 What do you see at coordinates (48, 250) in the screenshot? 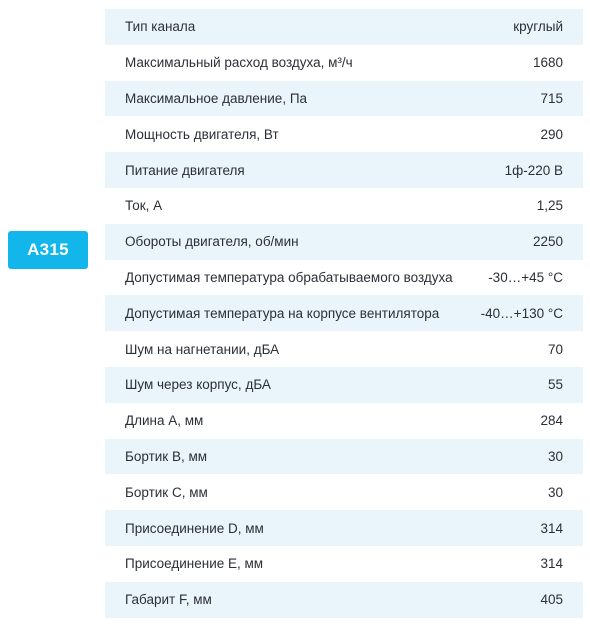
I see `model-badge: A315` at bounding box center [48, 250].